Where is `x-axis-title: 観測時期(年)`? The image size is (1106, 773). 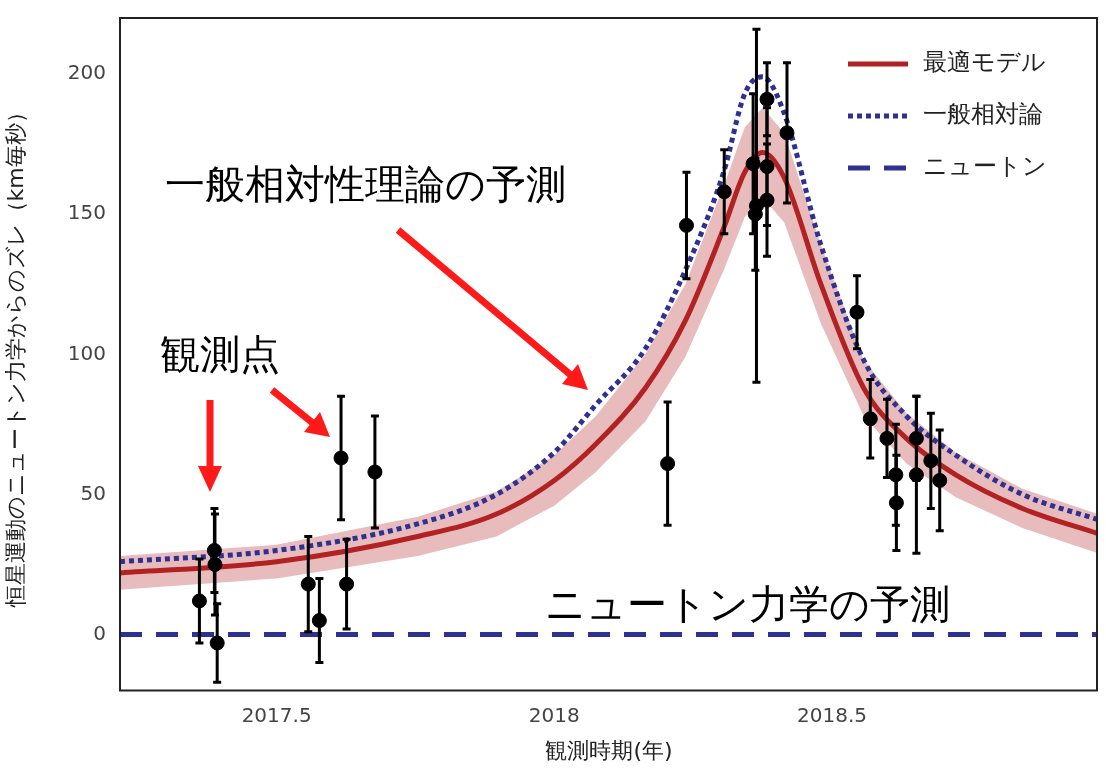 x-axis-title: 観測時期(年) is located at coordinates (609, 750).